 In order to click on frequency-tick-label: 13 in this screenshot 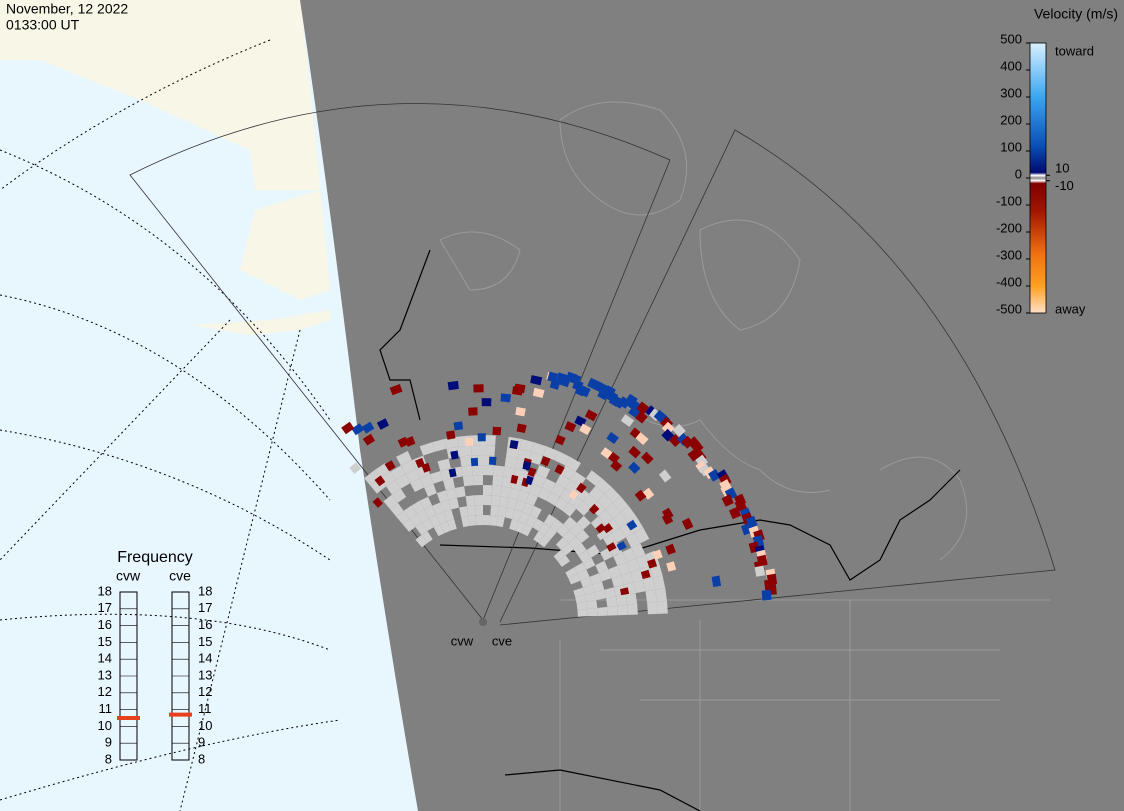, I will do `click(205, 674)`.